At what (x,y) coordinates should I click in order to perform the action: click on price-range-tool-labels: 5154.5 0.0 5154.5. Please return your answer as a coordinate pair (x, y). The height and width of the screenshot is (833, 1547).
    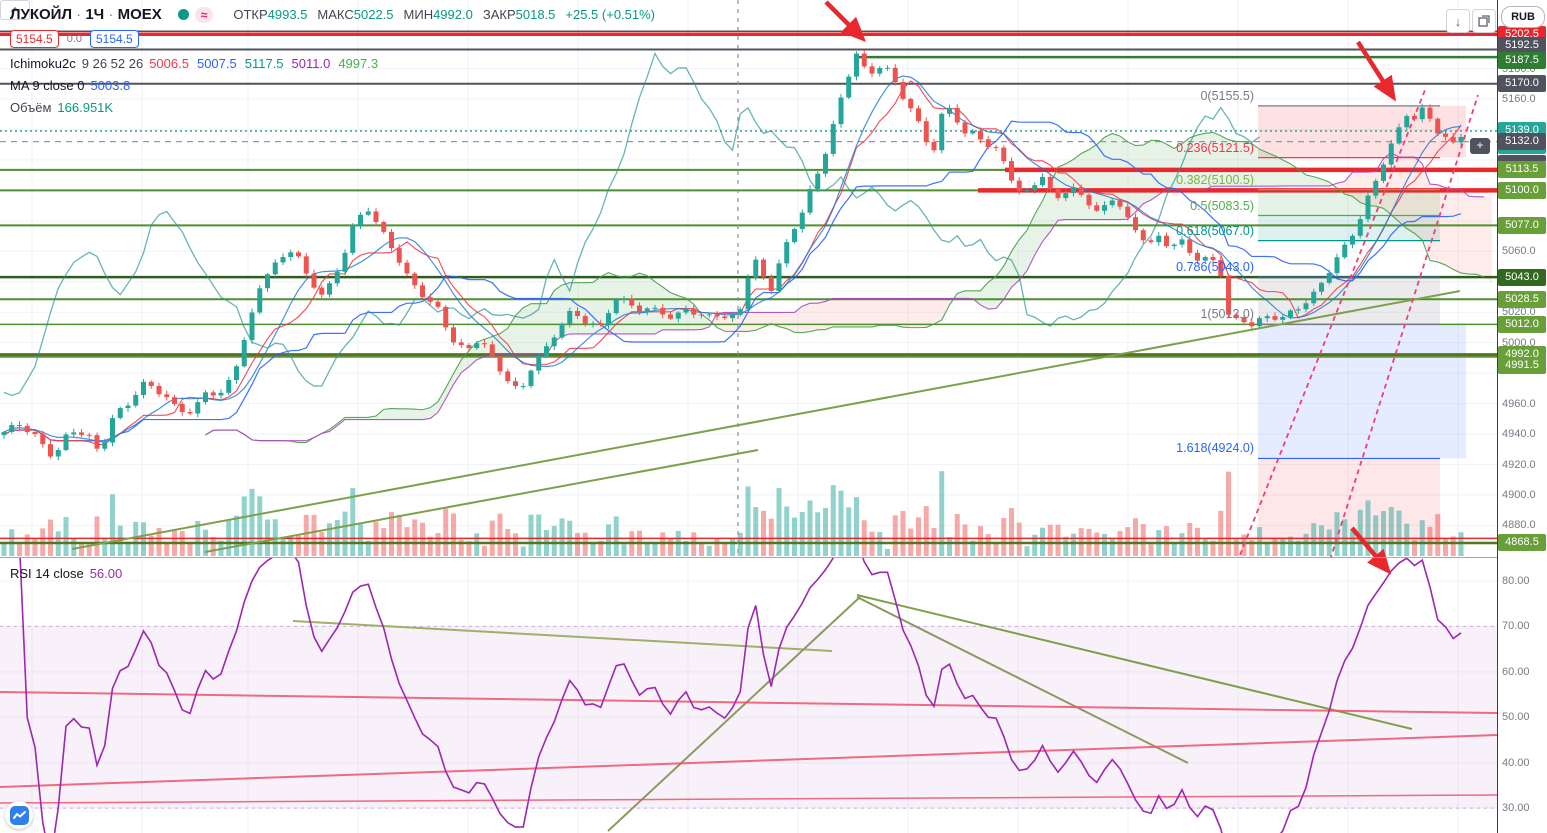
    Looking at the image, I should click on (74, 39).